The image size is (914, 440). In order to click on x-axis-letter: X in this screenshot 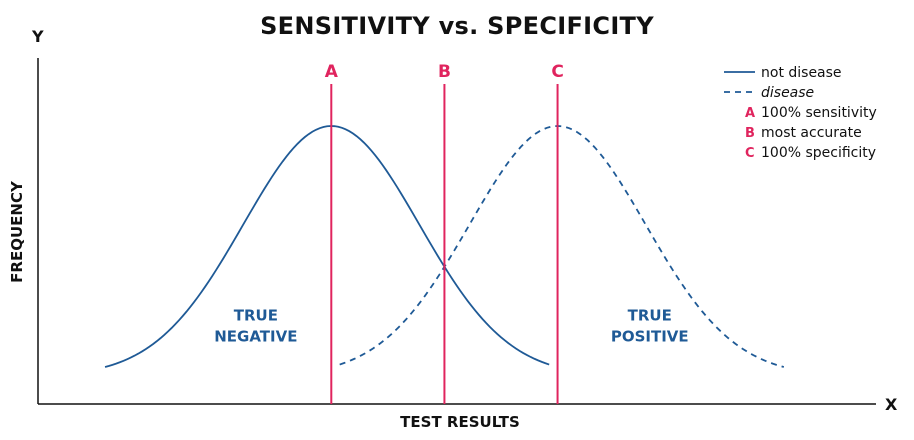, I will do `click(891, 404)`.